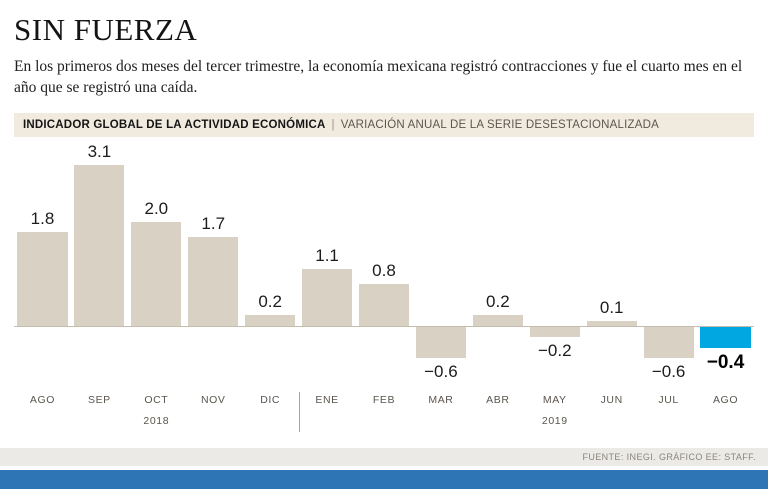 This screenshot has height=489, width=768. I want to click on x-axis-month-row: AGO SEP OCT NOV DIC ENE FEB MAR ABR MAY JUN JUL AGO, so click(384, 400).